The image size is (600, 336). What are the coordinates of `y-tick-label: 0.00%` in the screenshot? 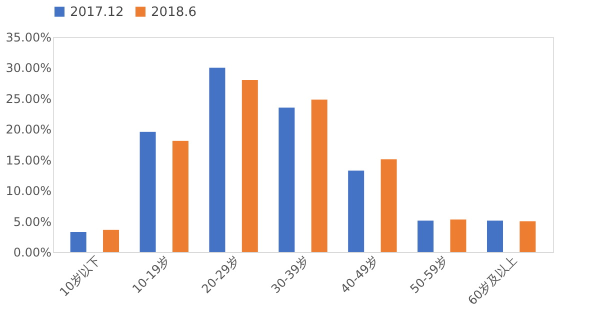 It's located at (32, 253).